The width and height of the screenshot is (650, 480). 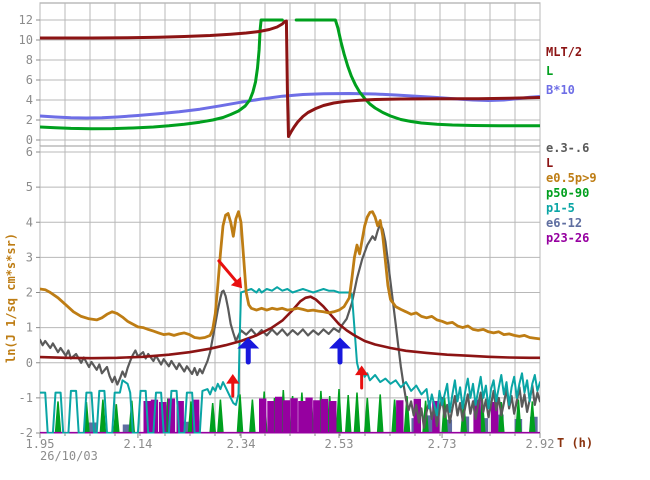 I want to click on x-tick-label: 2.53, so click(x=339, y=444).